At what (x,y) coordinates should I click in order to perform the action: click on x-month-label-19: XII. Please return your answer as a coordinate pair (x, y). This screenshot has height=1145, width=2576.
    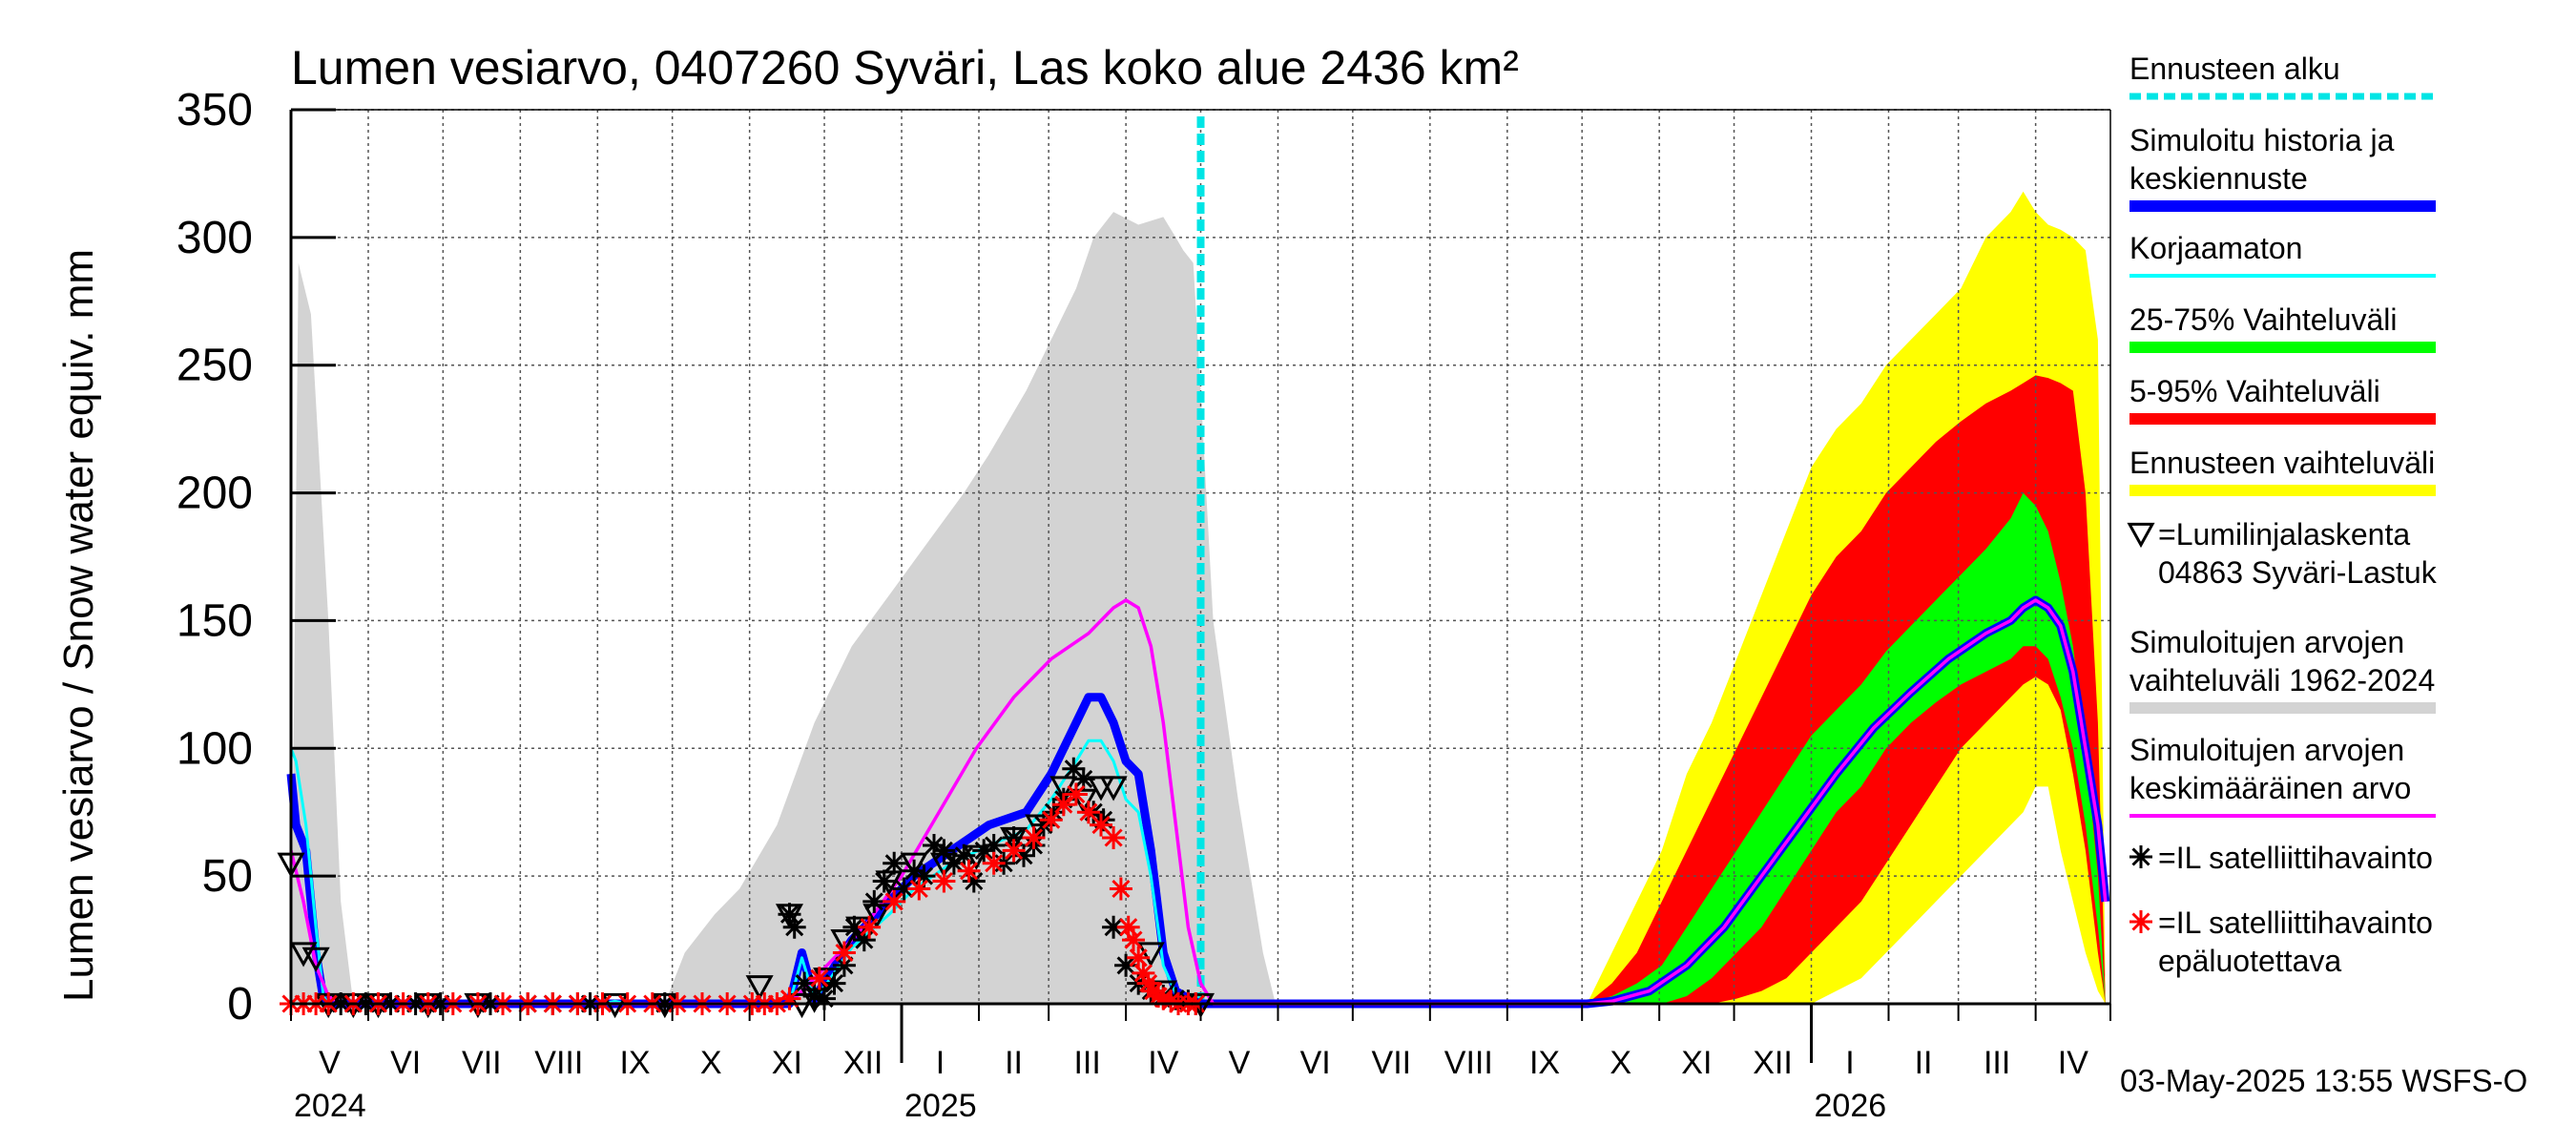
    Looking at the image, I should click on (1773, 1063).